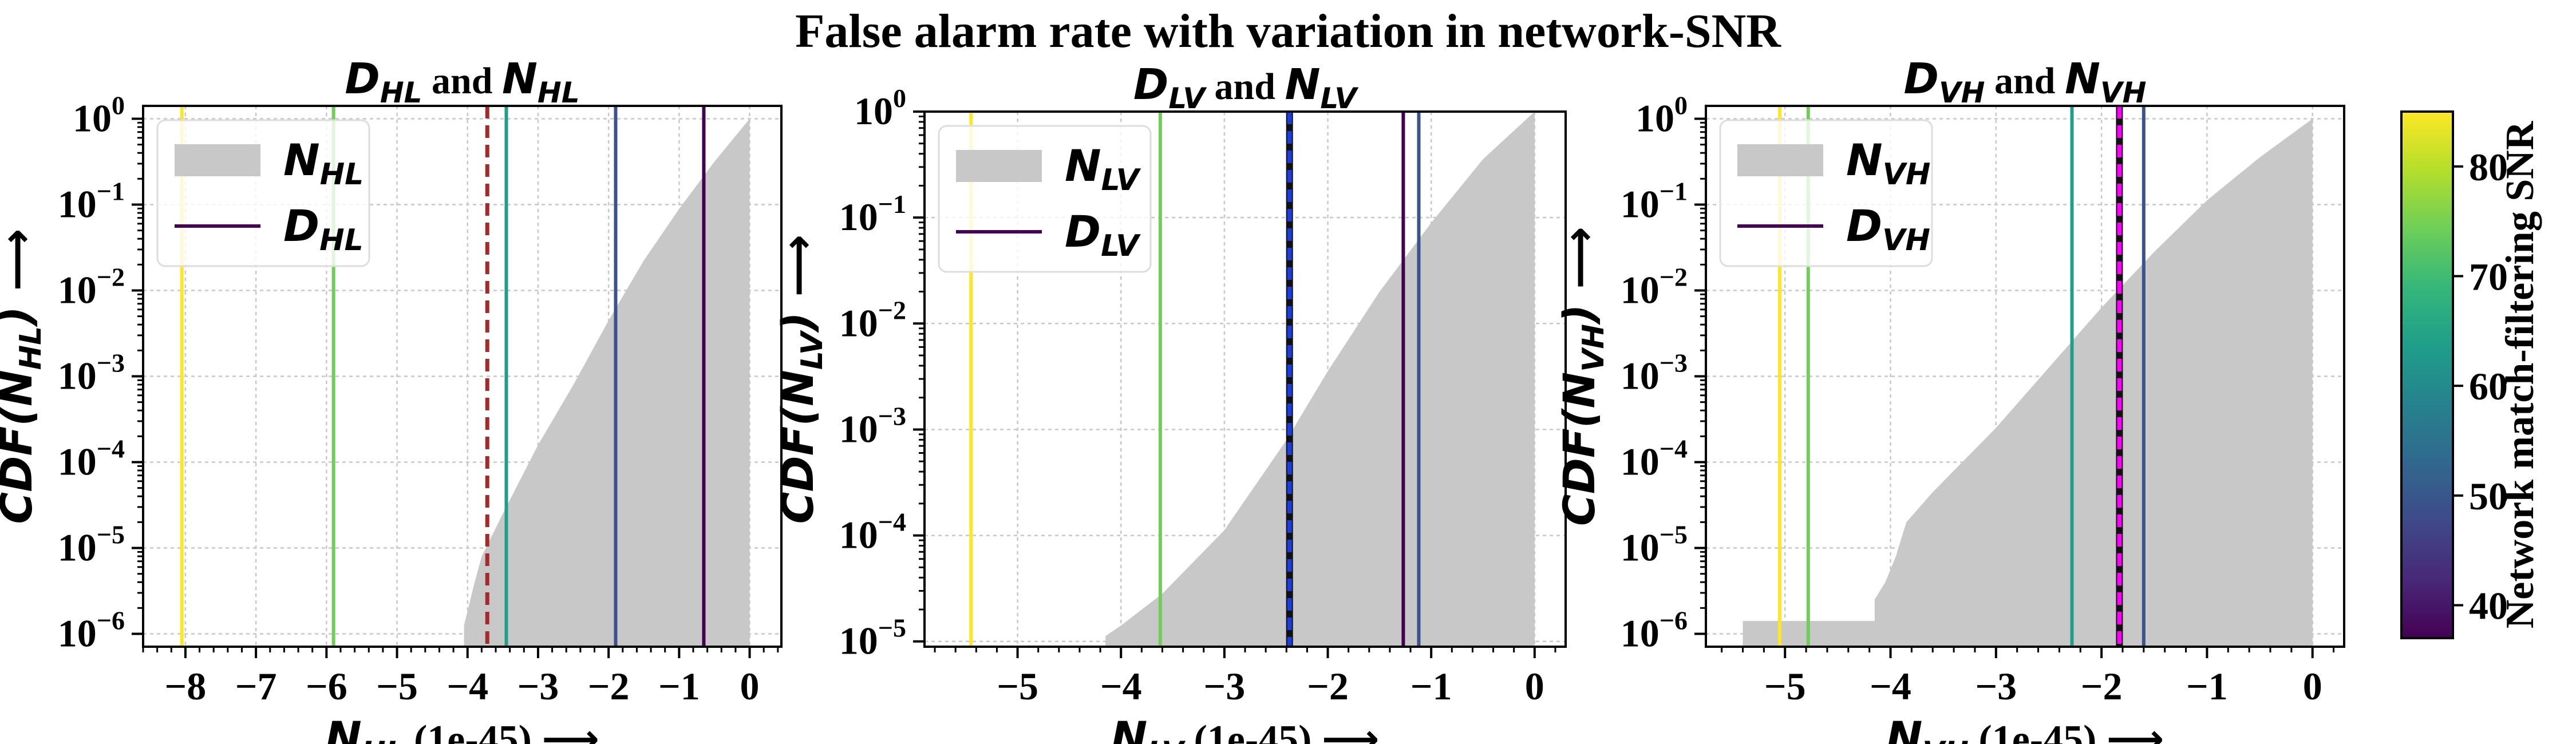 The width and height of the screenshot is (2576, 744). What do you see at coordinates (2488, 167) in the screenshot?
I see `colorbar-tick-label: 80` at bounding box center [2488, 167].